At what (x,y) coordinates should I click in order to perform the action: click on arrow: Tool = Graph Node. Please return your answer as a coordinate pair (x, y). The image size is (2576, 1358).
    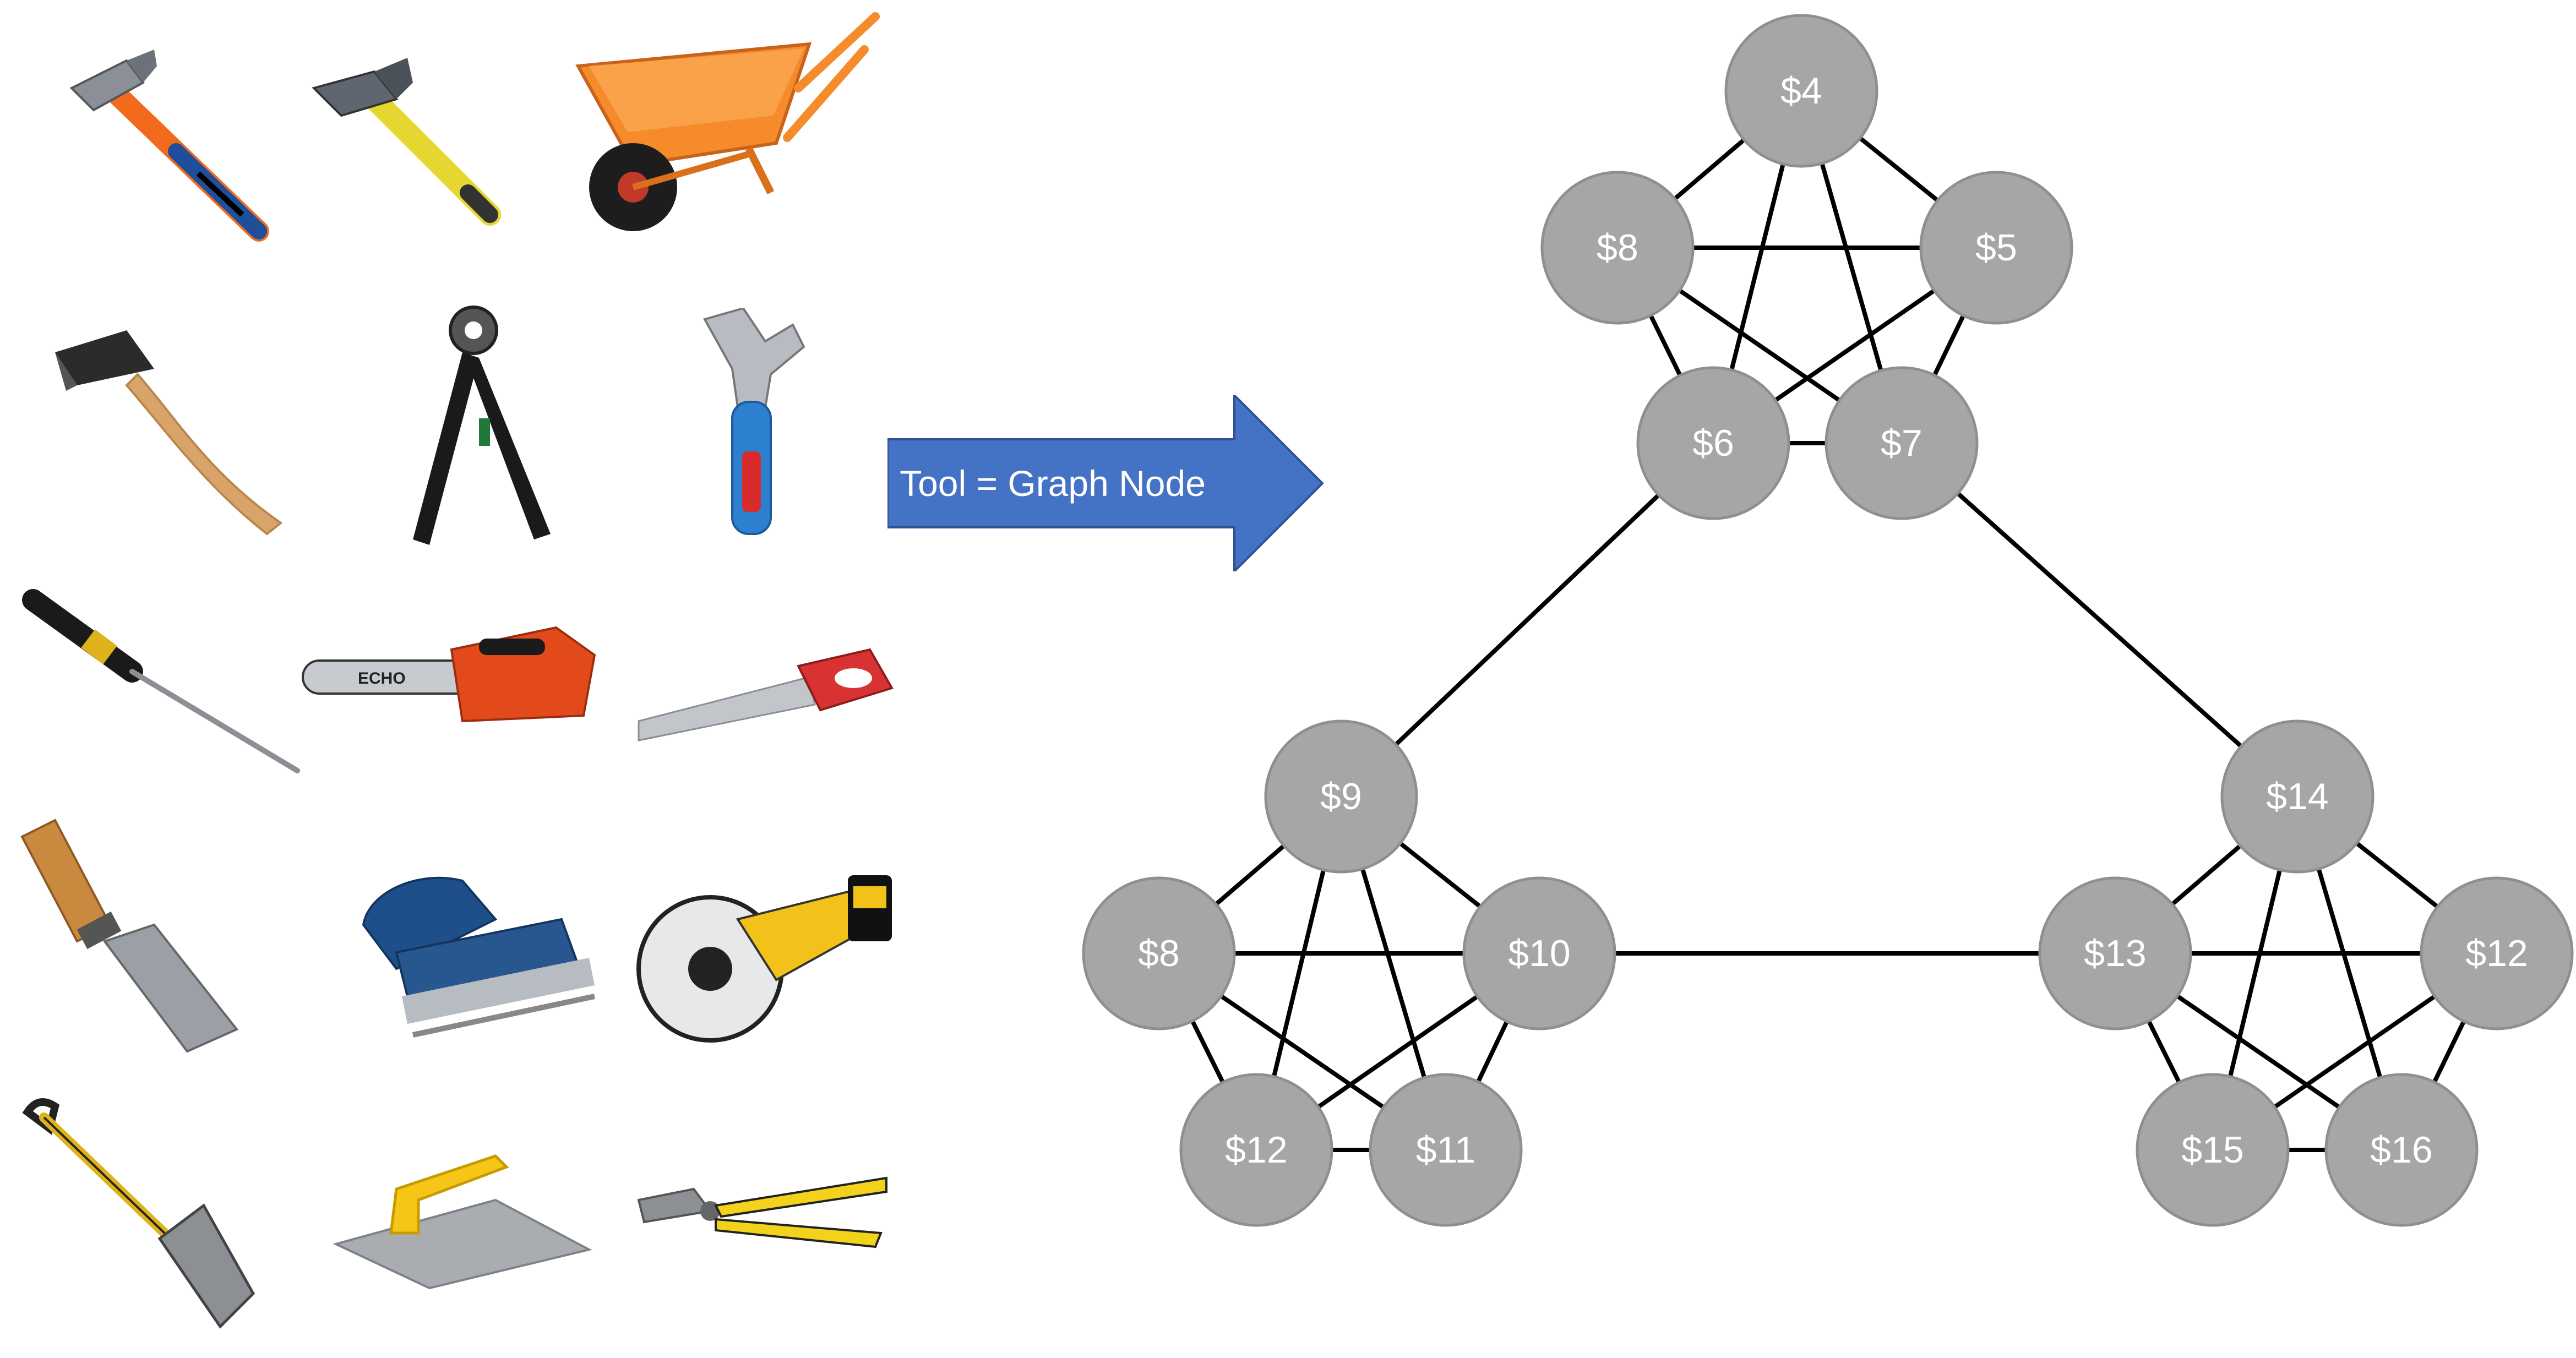
    Looking at the image, I should click on (1105, 483).